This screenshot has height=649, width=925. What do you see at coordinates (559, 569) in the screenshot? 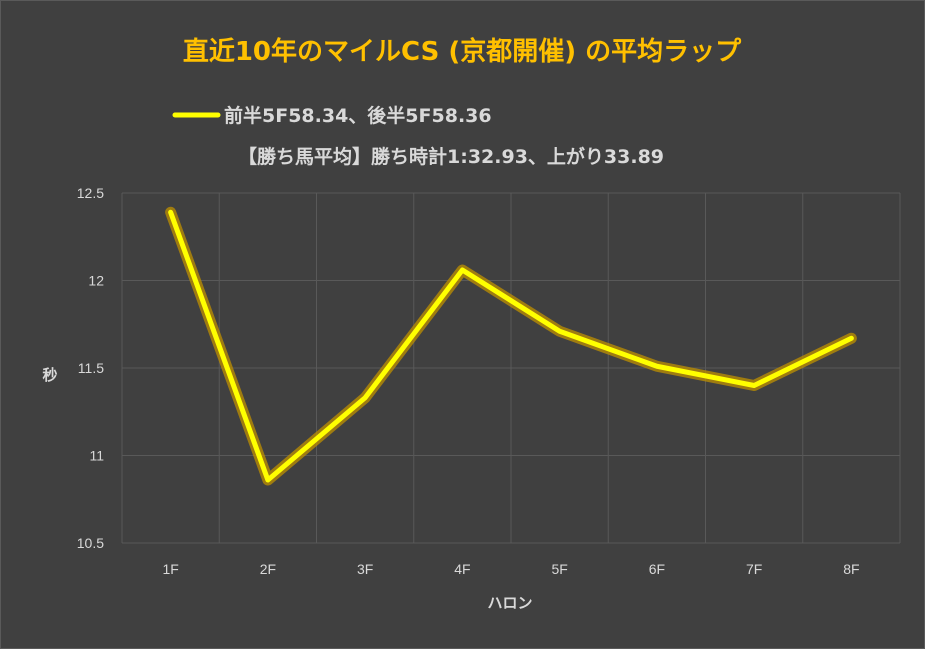
I see `x-tick-label: 5F` at bounding box center [559, 569].